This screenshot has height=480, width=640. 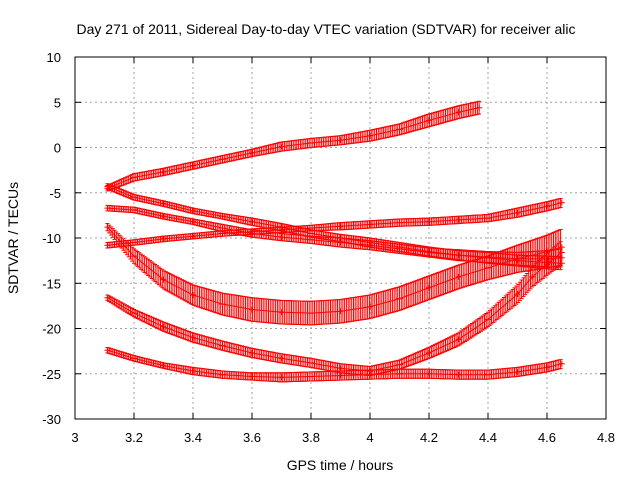 I want to click on series-rising-to-top, so click(x=293, y=146).